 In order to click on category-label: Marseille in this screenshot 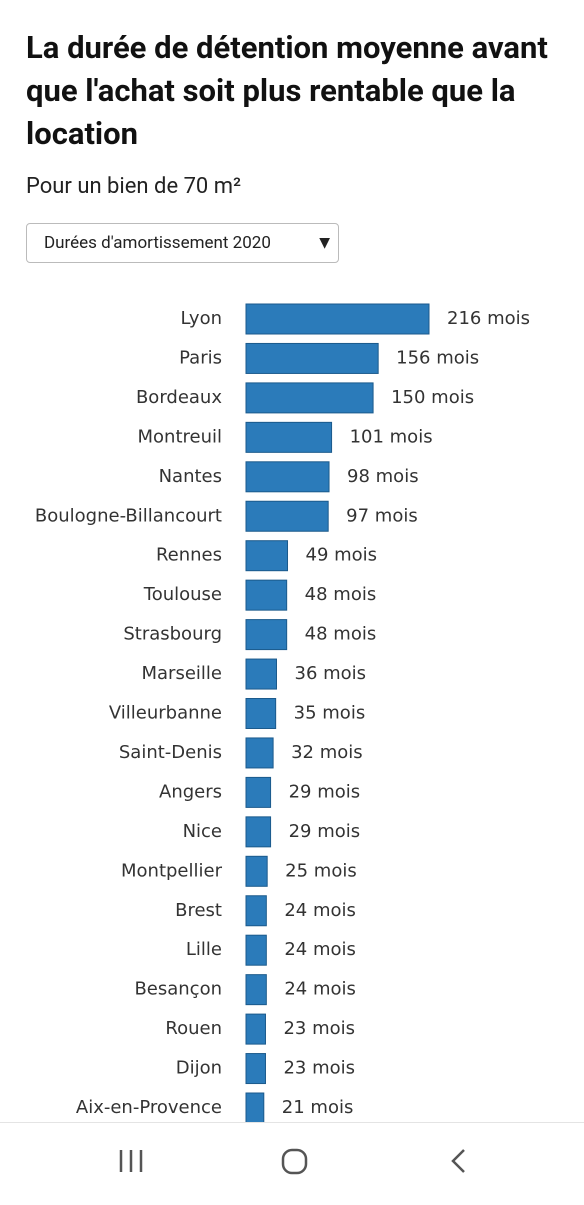, I will do `click(182, 673)`.